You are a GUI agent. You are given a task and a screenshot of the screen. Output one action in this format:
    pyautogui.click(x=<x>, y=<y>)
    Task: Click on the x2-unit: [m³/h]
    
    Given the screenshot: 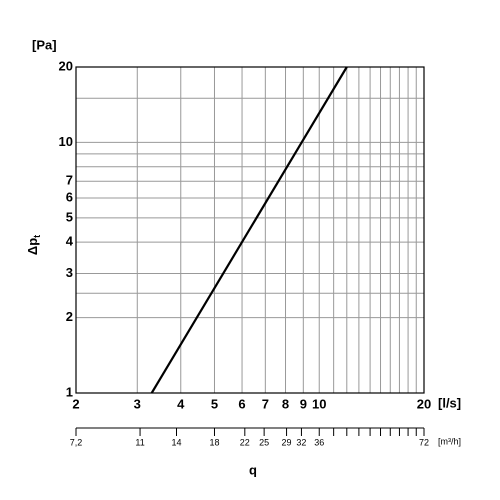 What is the action you would take?
    pyautogui.click(x=449, y=441)
    